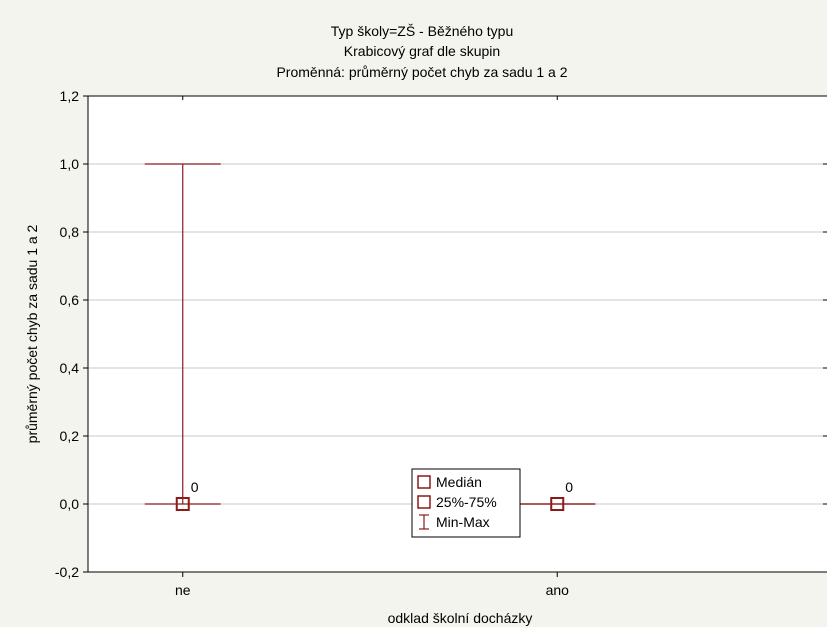 Image resolution: width=827 pixels, height=627 pixels. I want to click on chart-title-line-1: Typ školy=ZŠ - Běžného typu, so click(422, 31).